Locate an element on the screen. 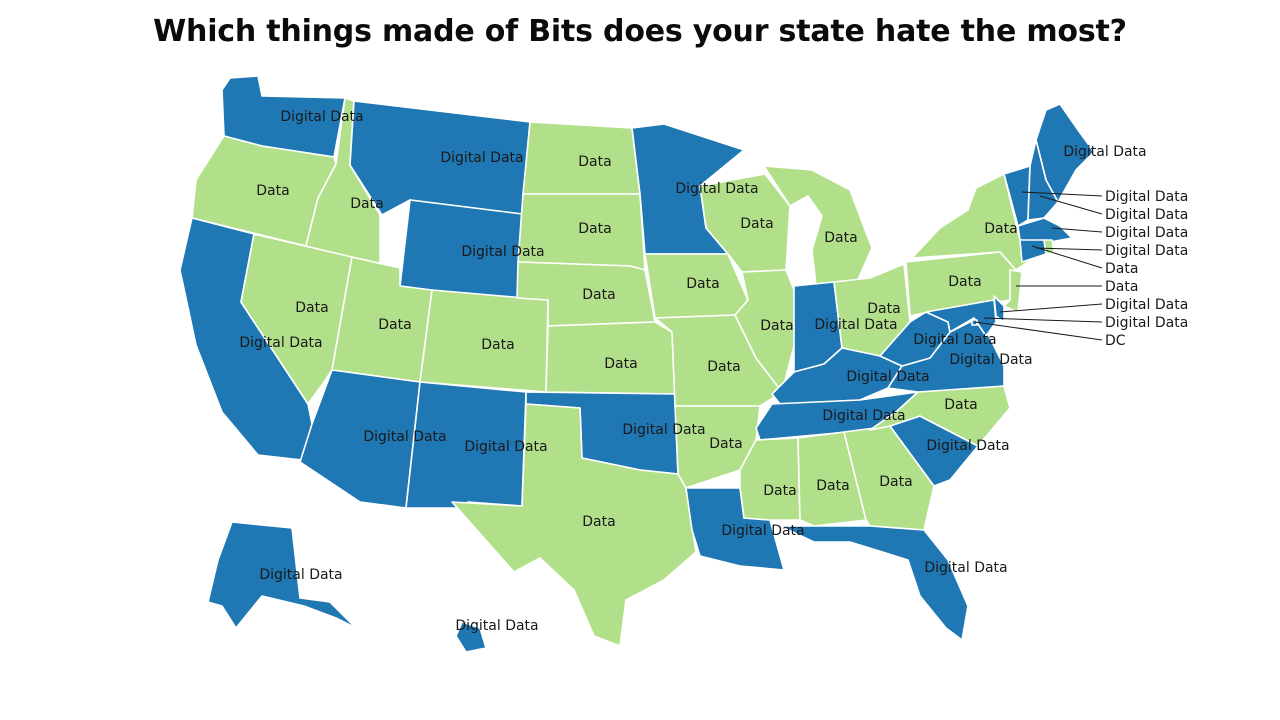 Image resolution: width=1280 pixels, height=720 pixels. state-AK is located at coordinates (282, 575).